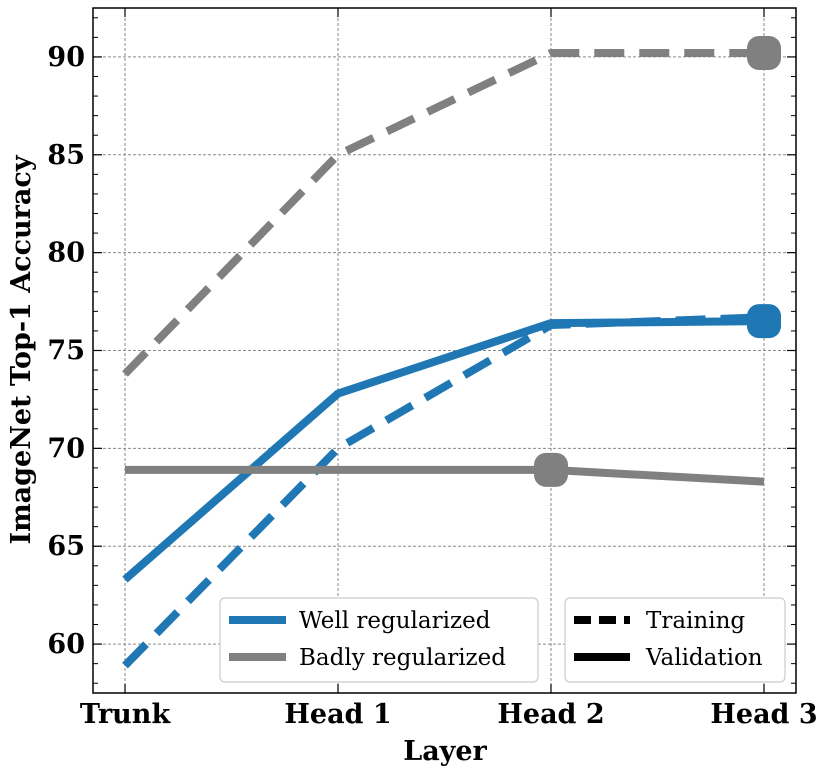  Describe the element at coordinates (66, 448) in the screenshot. I see `y-tick-label-70: 70` at that location.